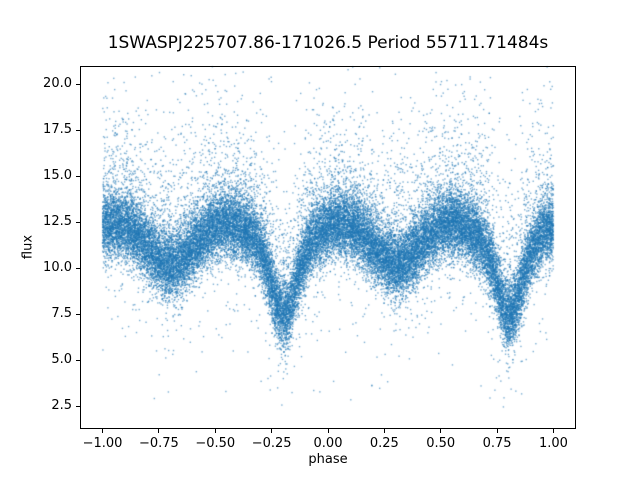 This screenshot has width=640, height=480. What do you see at coordinates (57, 130) in the screenshot?
I see `y-tick-label: 17.5` at bounding box center [57, 130].